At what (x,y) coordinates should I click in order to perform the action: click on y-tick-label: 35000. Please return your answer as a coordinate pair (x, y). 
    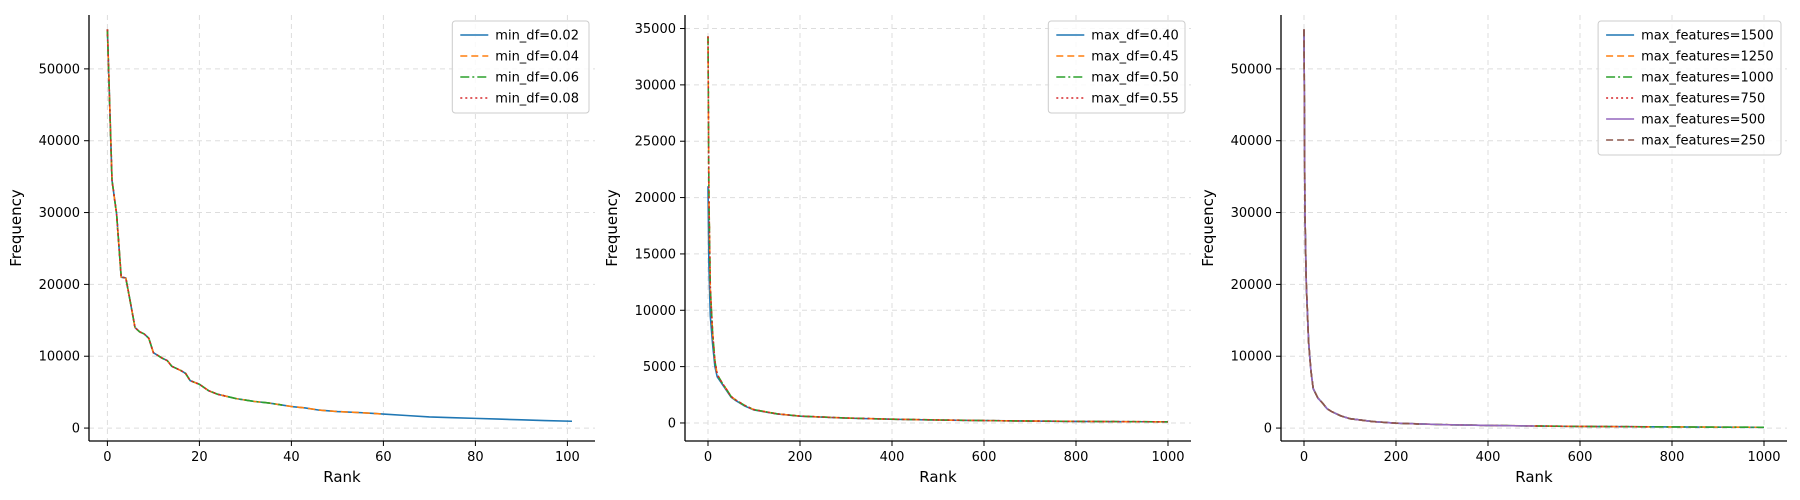
    Looking at the image, I should click on (655, 29).